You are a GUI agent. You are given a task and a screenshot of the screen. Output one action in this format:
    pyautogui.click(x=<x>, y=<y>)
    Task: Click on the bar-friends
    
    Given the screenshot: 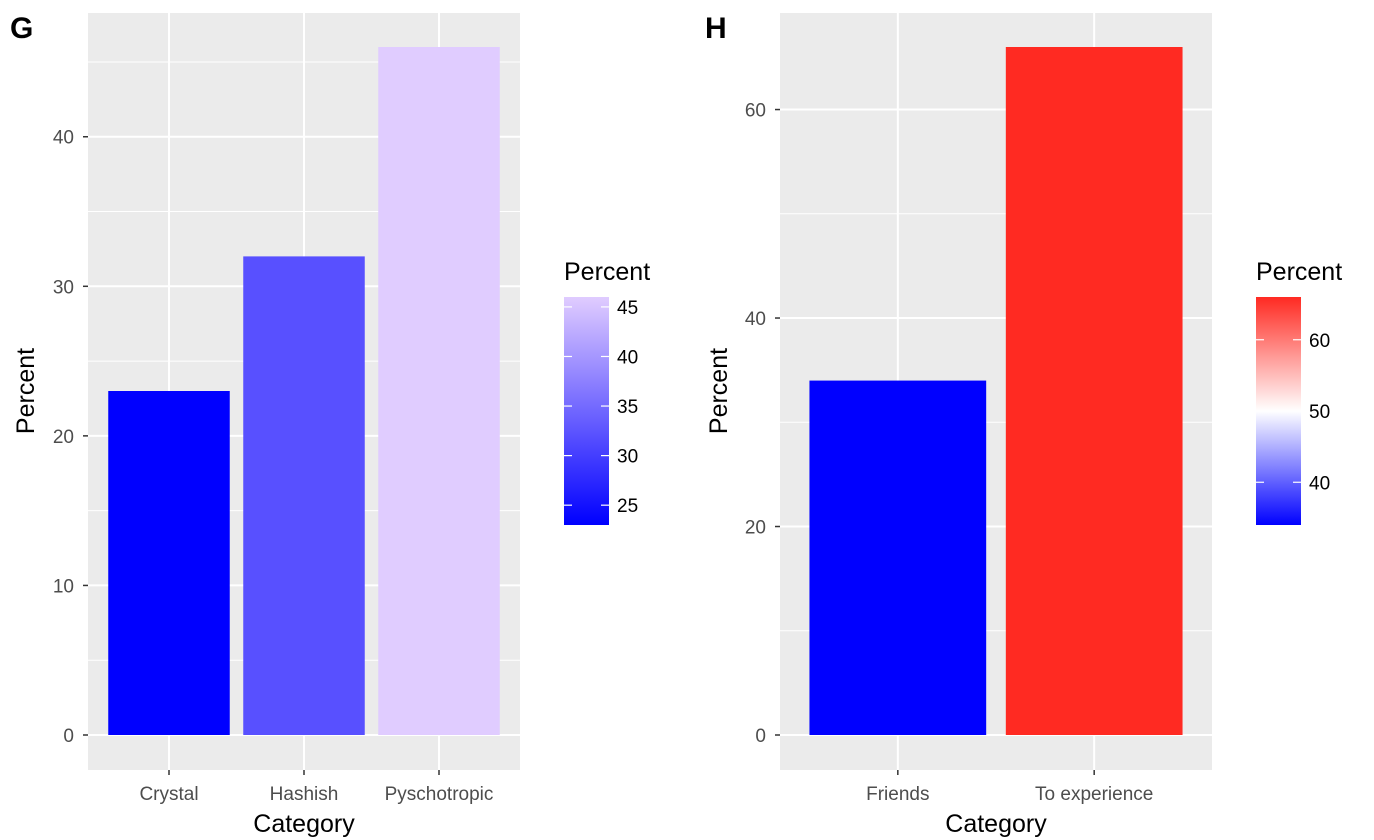 What is the action you would take?
    pyautogui.click(x=898, y=557)
    